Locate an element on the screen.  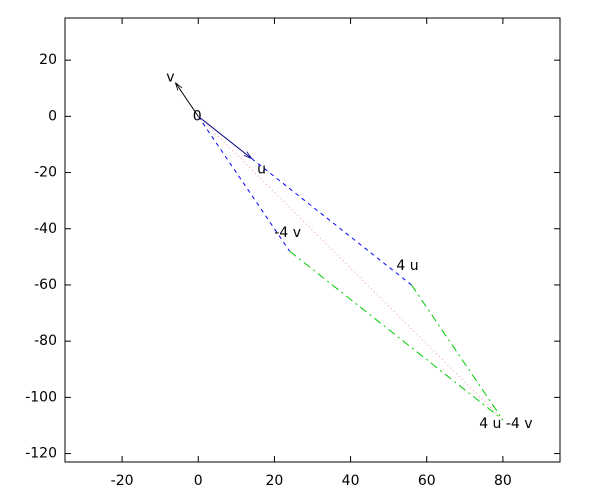
point-label: u is located at coordinates (261, 170).